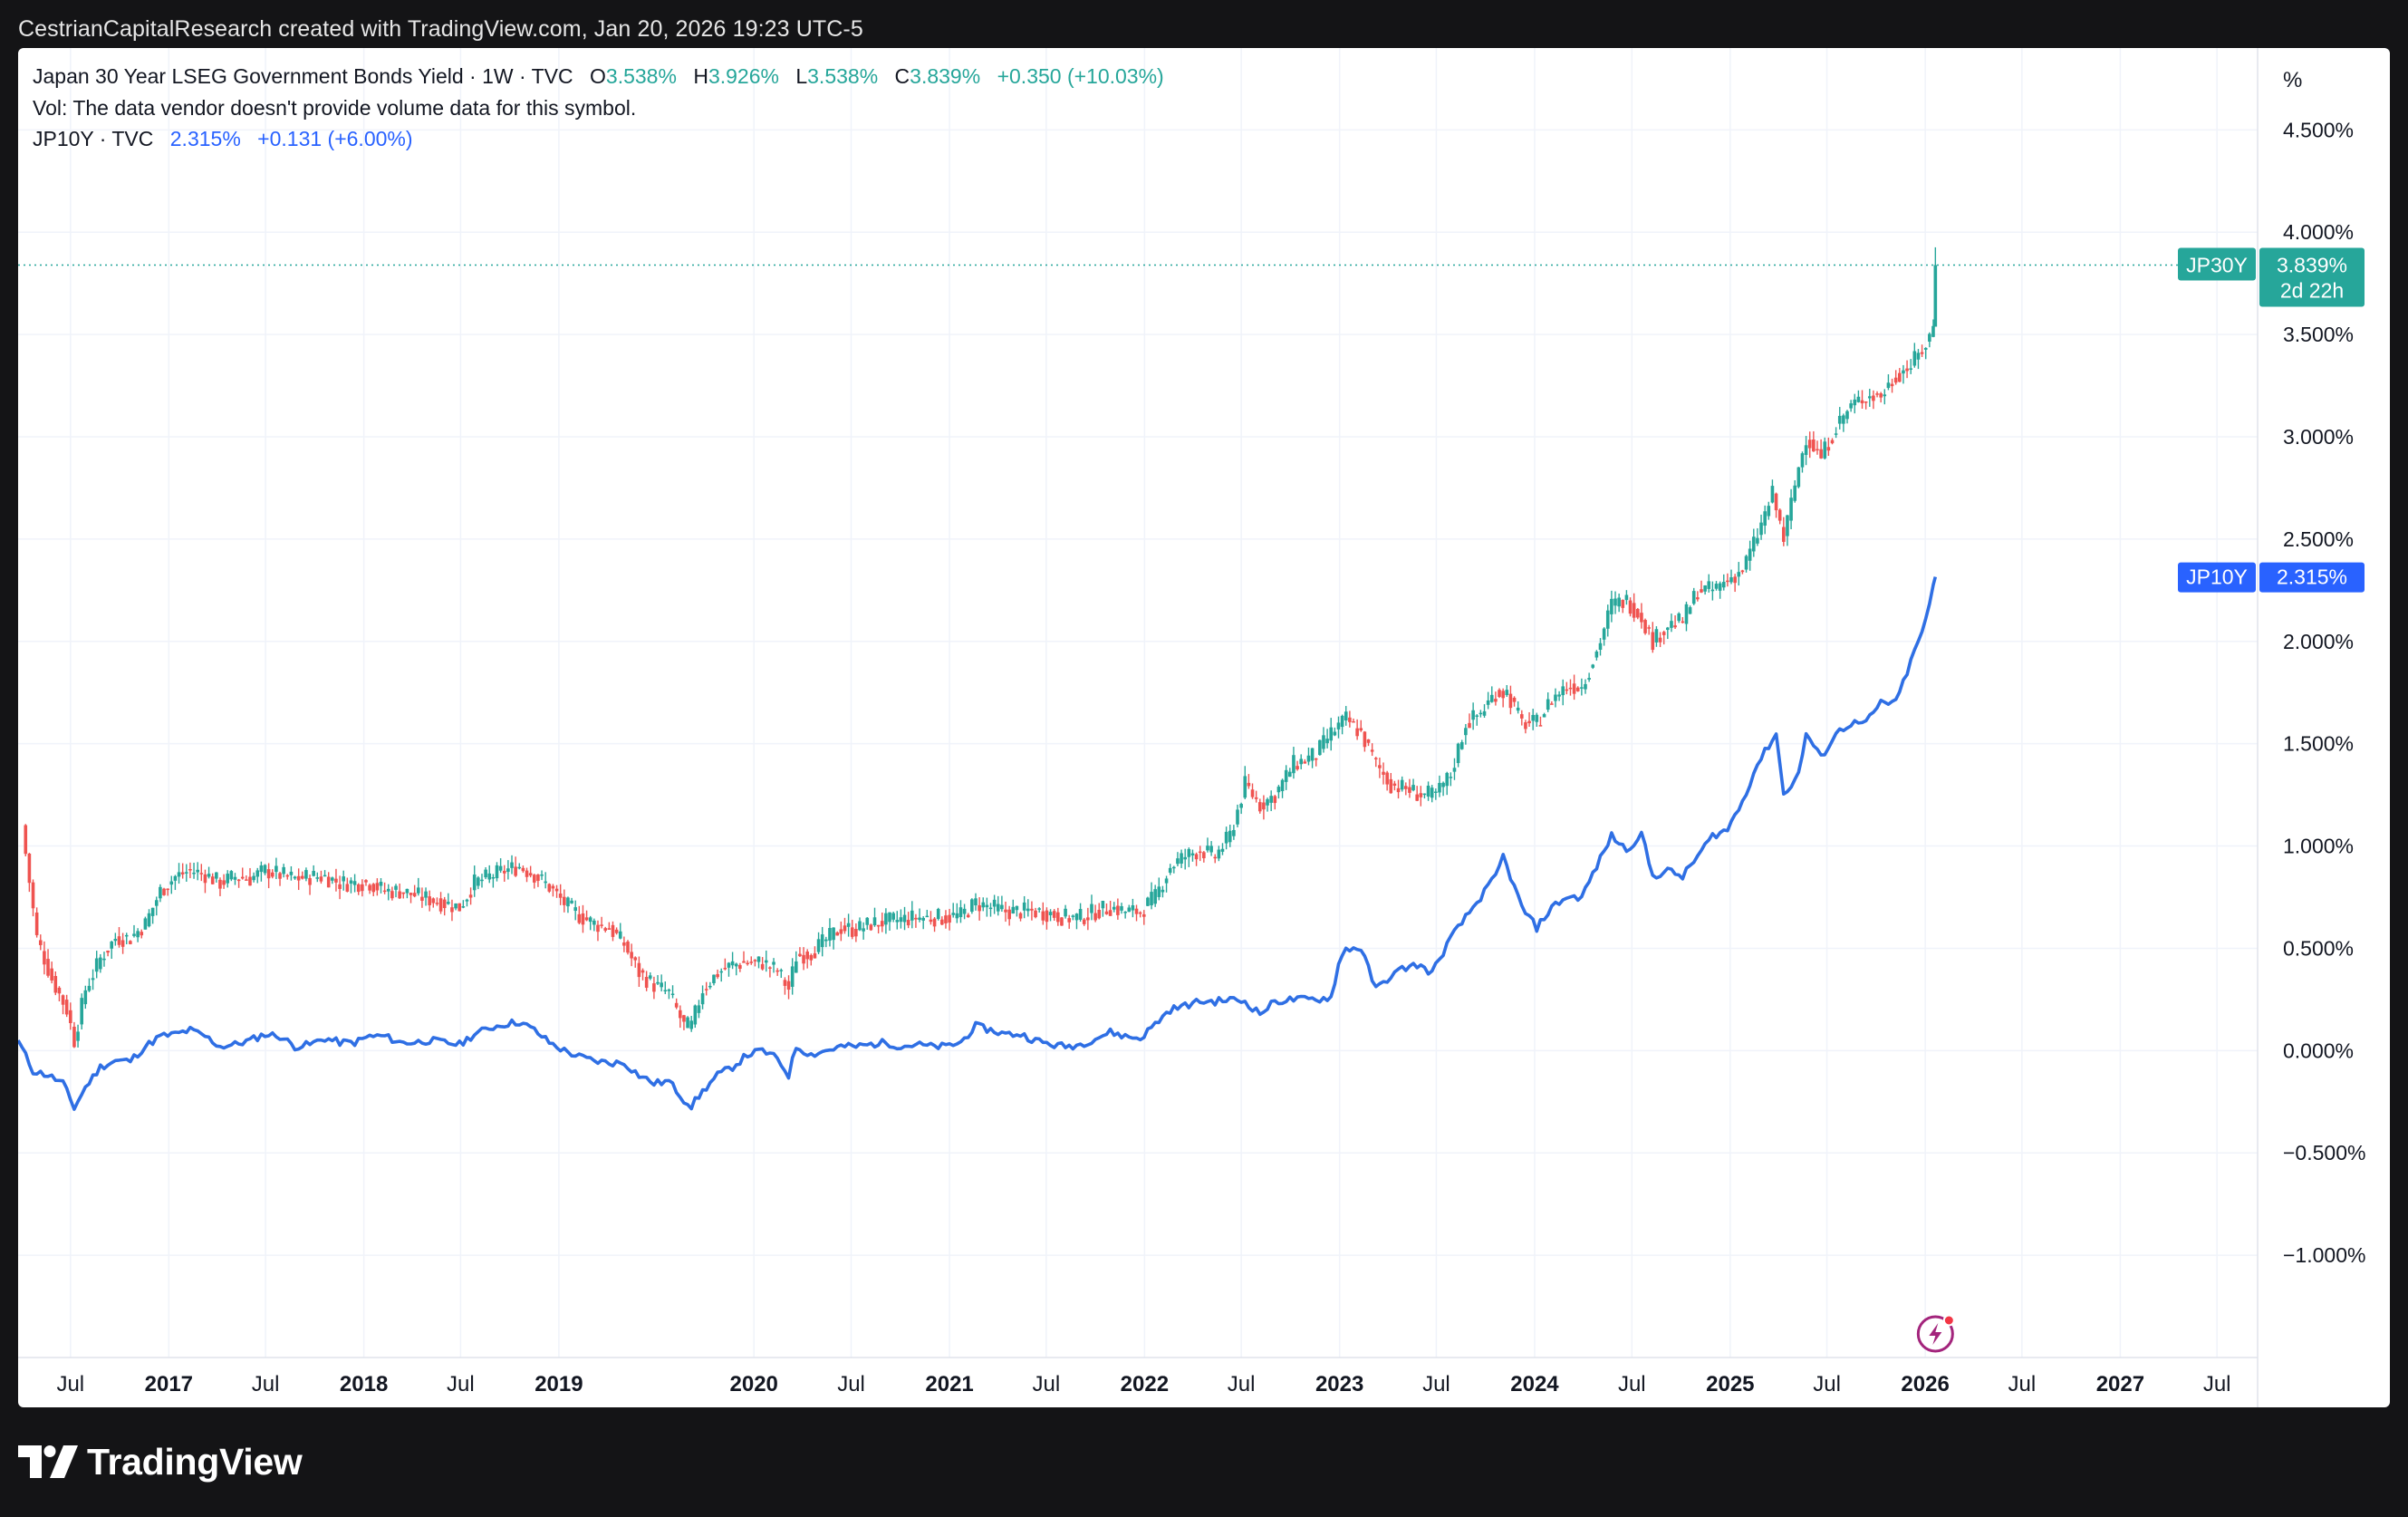  What do you see at coordinates (223, 139) in the screenshot?
I see `legend-compare: JP10Y · TVC 2.315% +0.131 (+6.00%)` at bounding box center [223, 139].